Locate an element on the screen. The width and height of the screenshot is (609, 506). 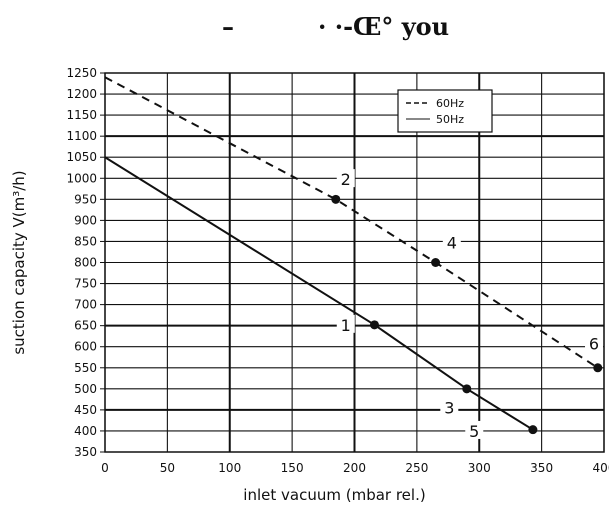
y-tick-label: 350 is located at coordinates (85, 452).